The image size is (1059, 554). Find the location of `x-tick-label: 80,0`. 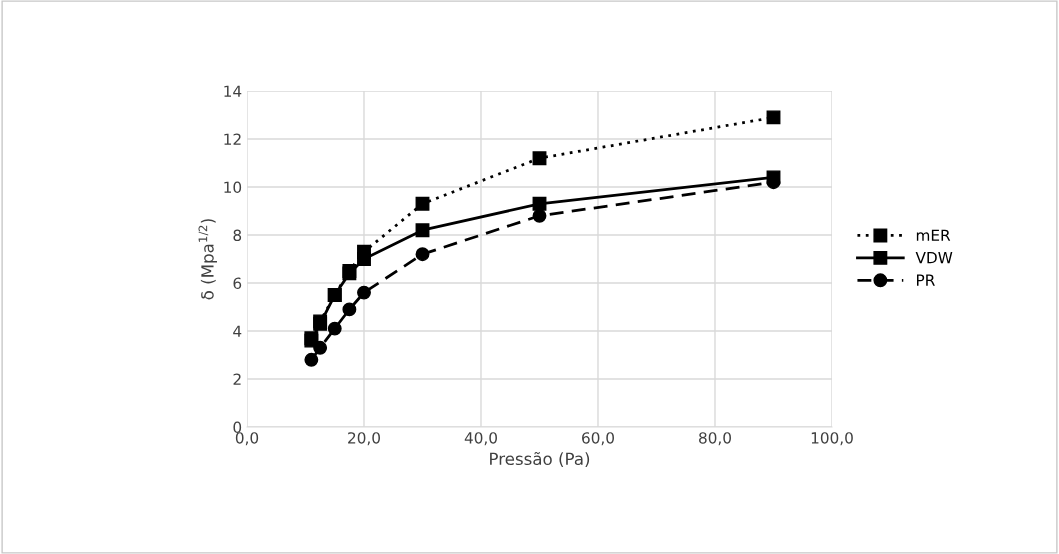

x-tick-label: 80,0 is located at coordinates (715, 439).